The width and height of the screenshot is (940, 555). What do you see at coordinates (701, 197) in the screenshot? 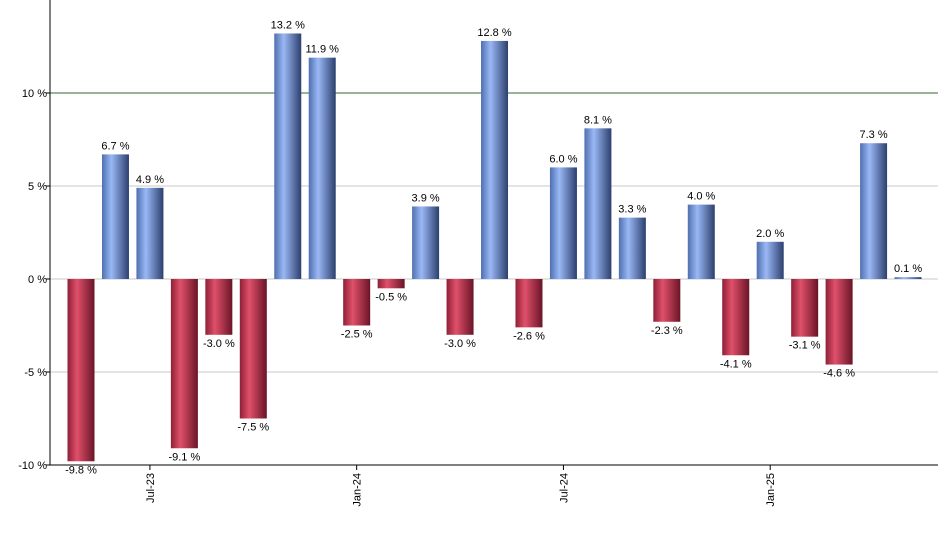
I see `data-label: 4.0 %` at bounding box center [701, 197].